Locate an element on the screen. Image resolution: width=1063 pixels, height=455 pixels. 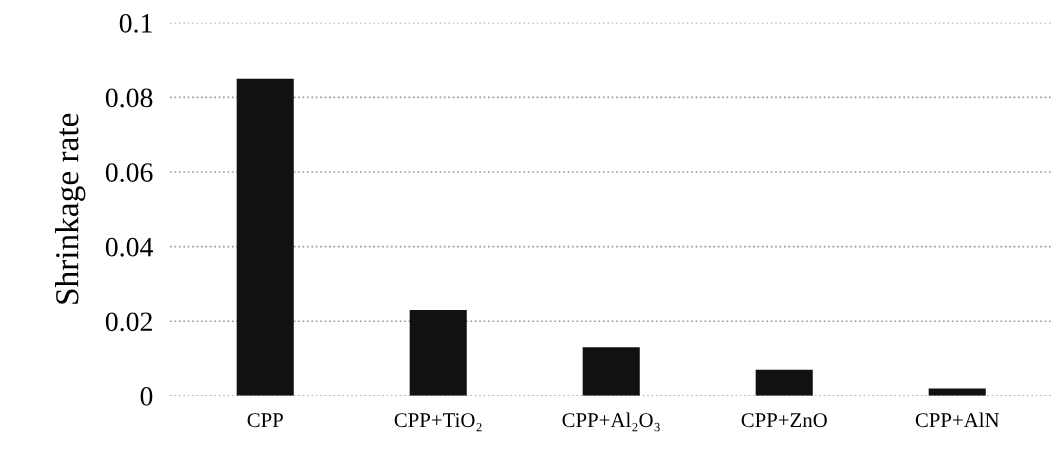
y-tick-label: 0.04 is located at coordinates (129, 247).